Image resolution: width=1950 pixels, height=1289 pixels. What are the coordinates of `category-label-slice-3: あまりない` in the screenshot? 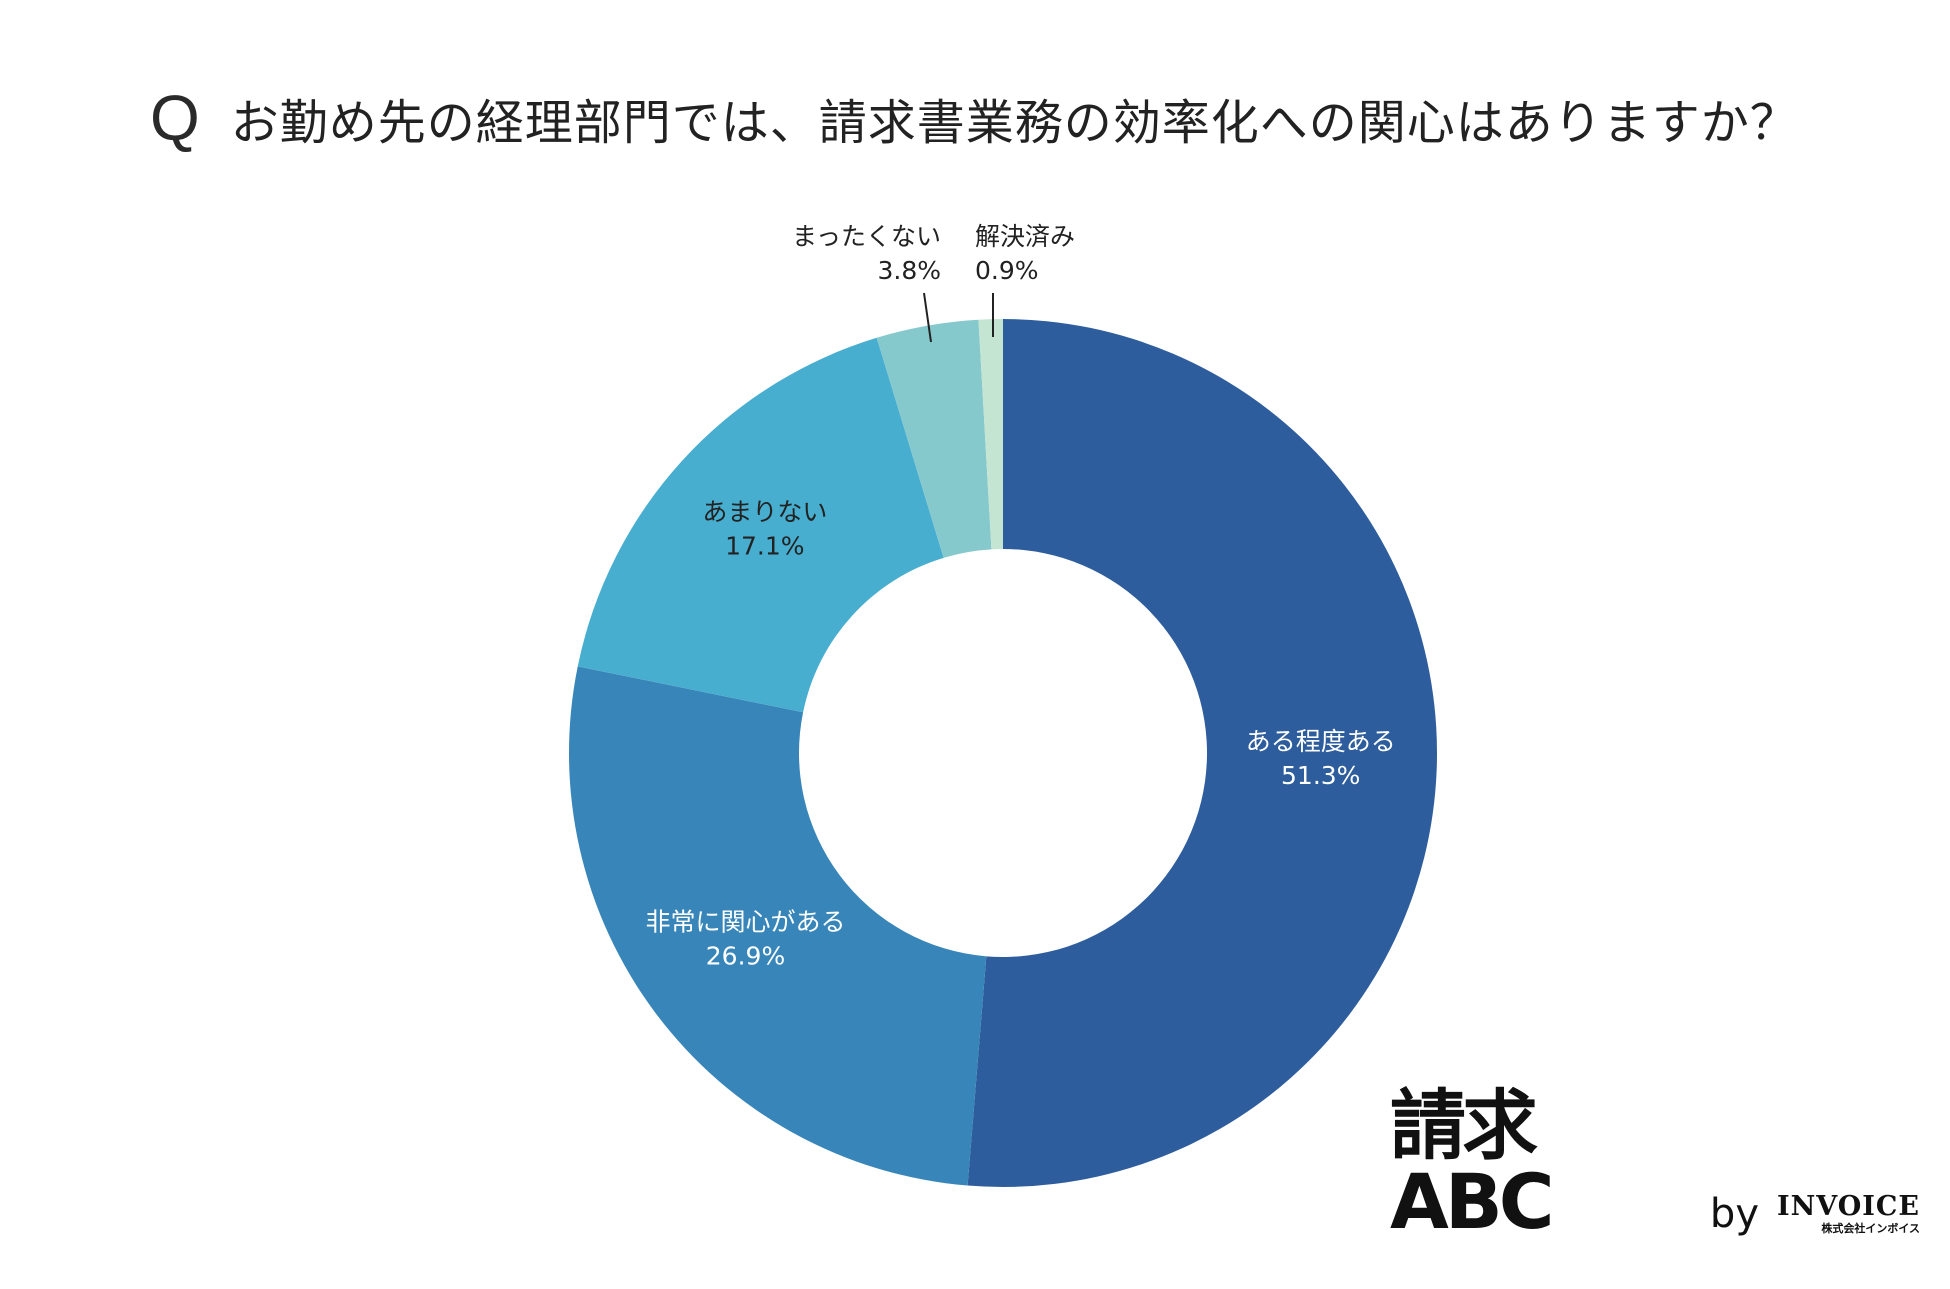 It's located at (764, 511).